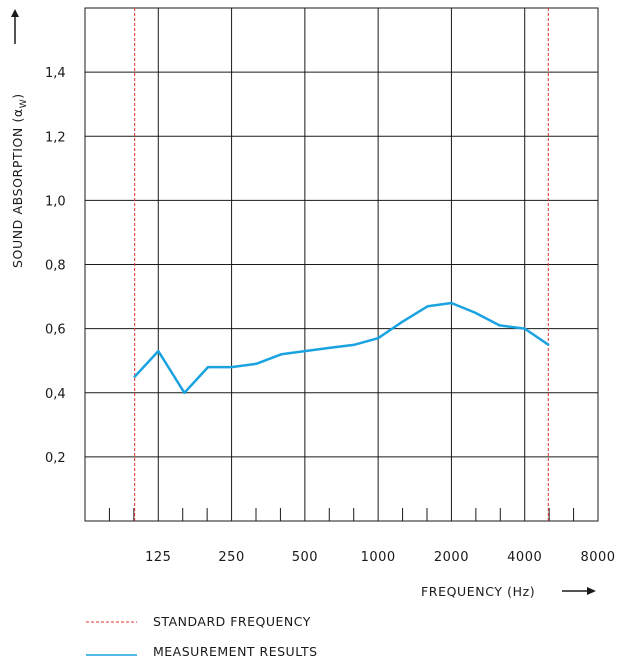  What do you see at coordinates (15, 13) in the screenshot?
I see `y-axis-arrow-head-icon` at bounding box center [15, 13].